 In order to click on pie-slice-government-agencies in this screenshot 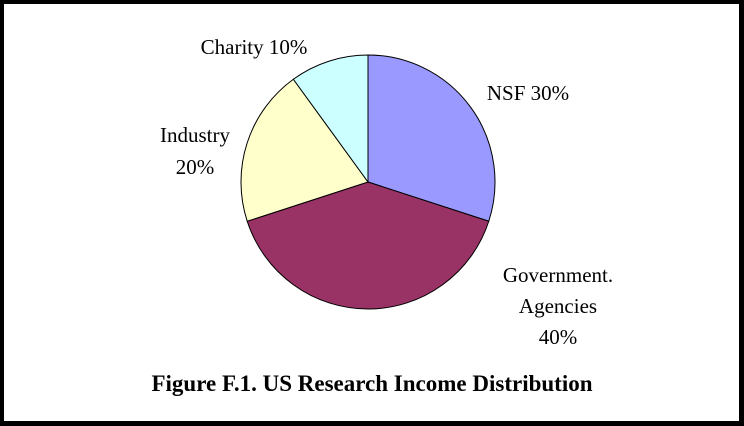, I will do `click(368, 245)`.